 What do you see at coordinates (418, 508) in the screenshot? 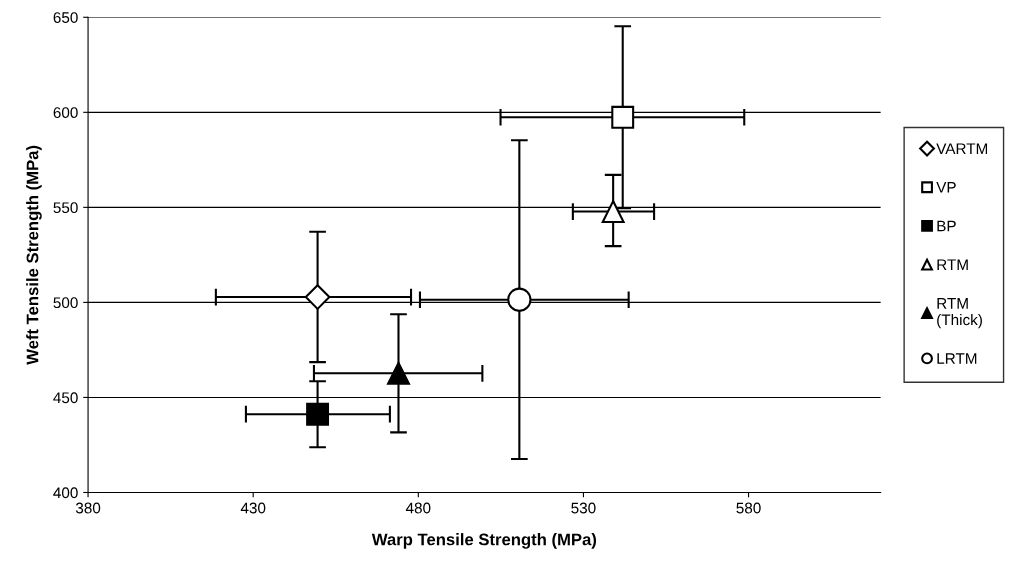
I see `x-tick-label: 480` at bounding box center [418, 508].